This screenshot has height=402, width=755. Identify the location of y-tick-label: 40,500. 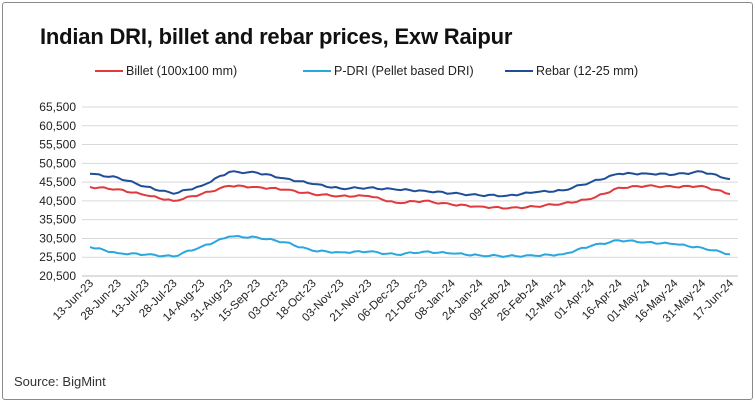
(57, 201).